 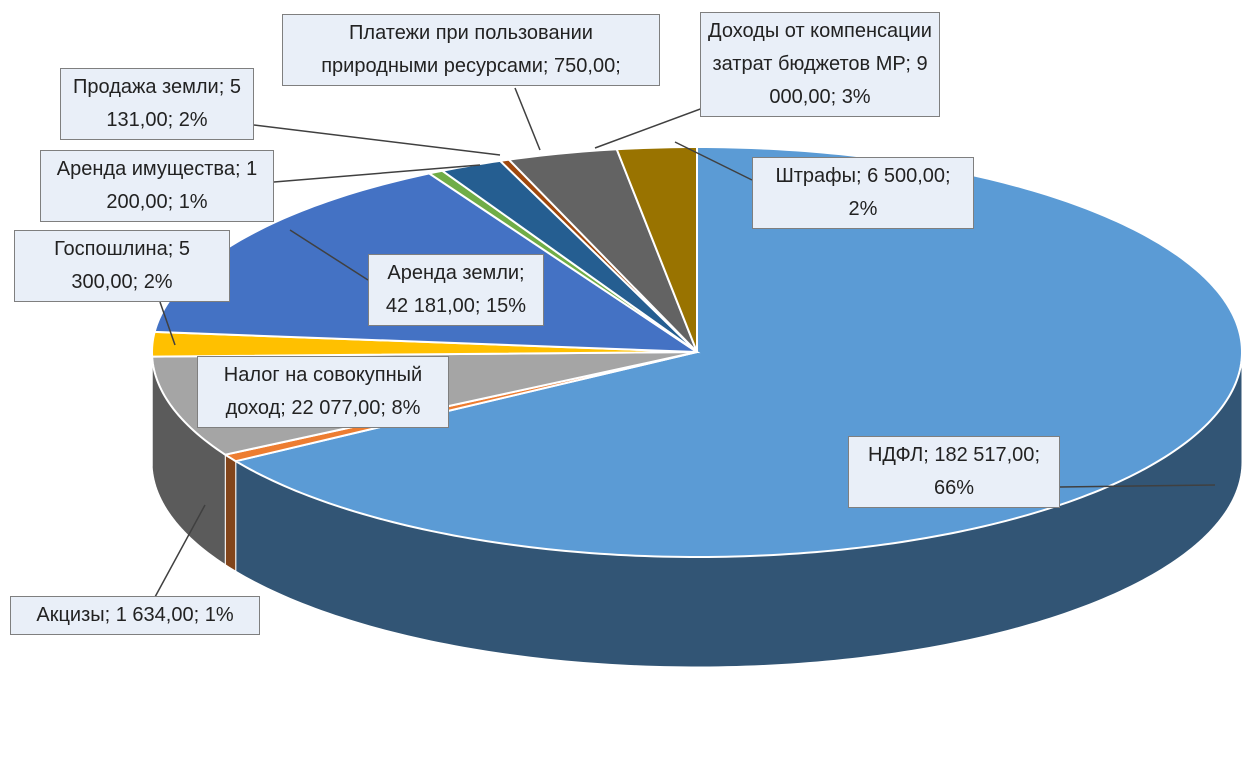 I want to click on label-part: Налог на совокупный доход, so click(x=323, y=391).